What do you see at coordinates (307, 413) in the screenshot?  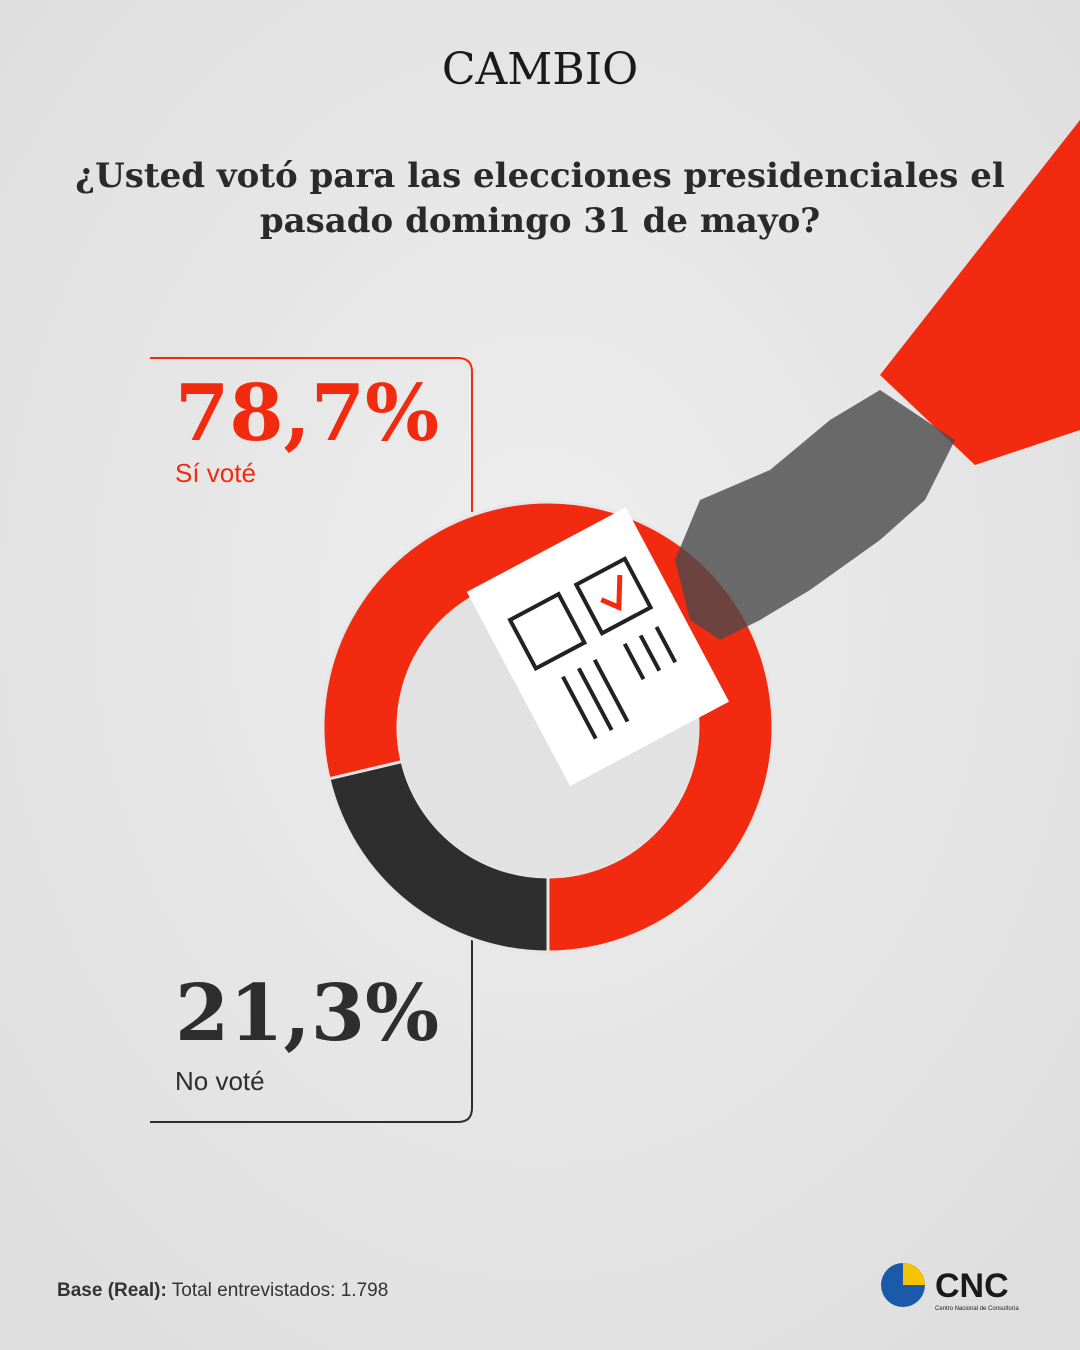 I see `value-label: 78,7%` at bounding box center [307, 413].